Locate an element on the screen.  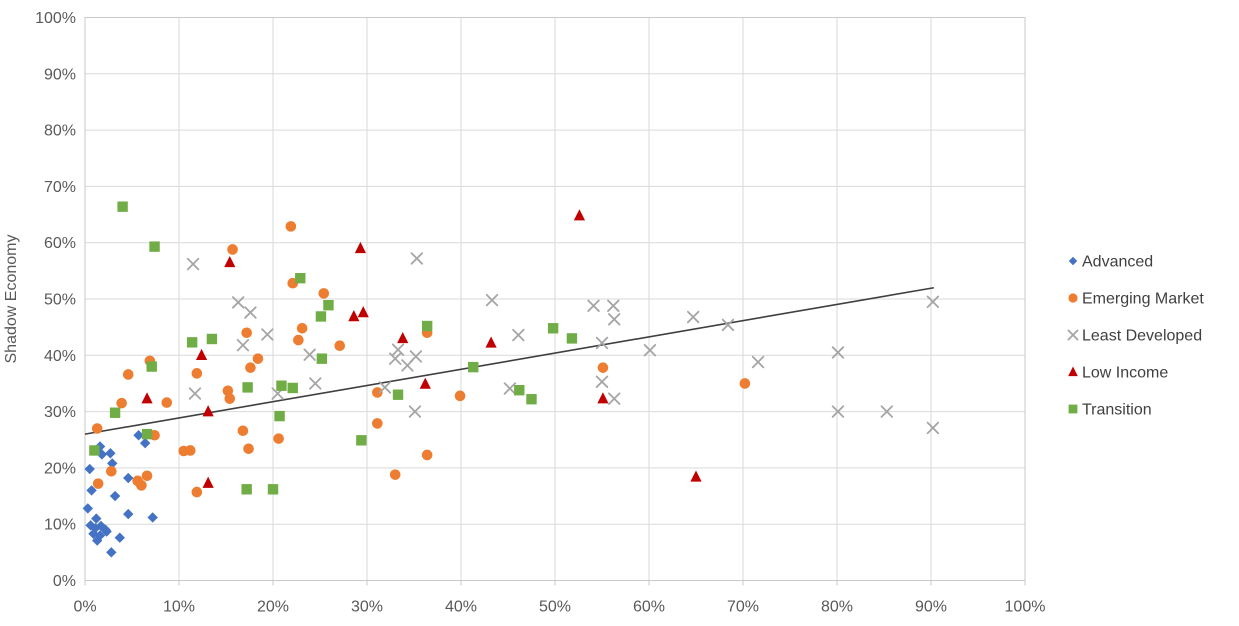
series-advanced is located at coordinates (120, 494).